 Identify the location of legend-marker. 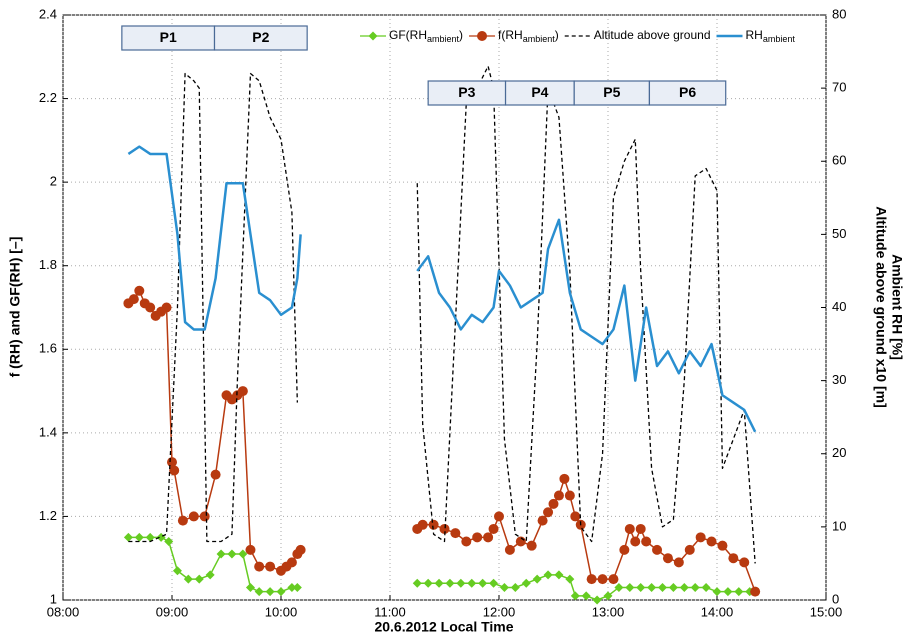
(482, 36).